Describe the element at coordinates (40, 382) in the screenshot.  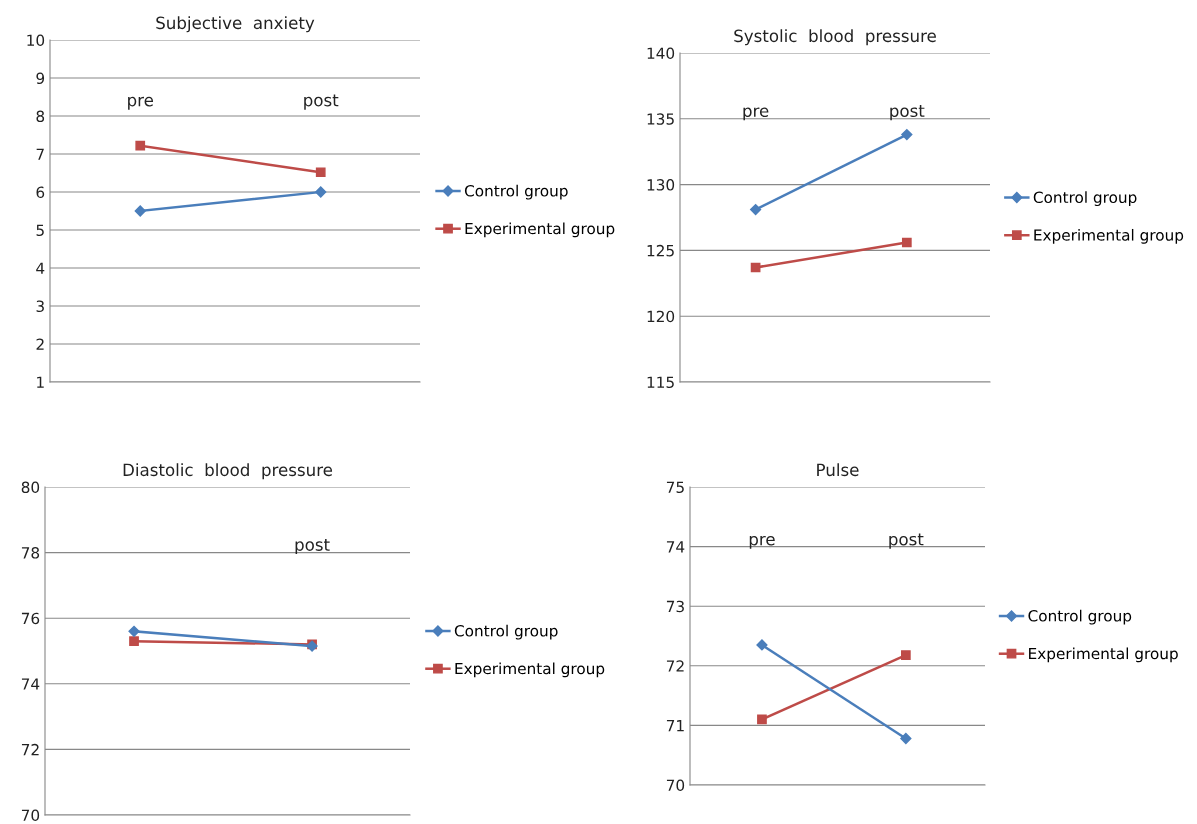
I see `y-tick-label: 1` at that location.